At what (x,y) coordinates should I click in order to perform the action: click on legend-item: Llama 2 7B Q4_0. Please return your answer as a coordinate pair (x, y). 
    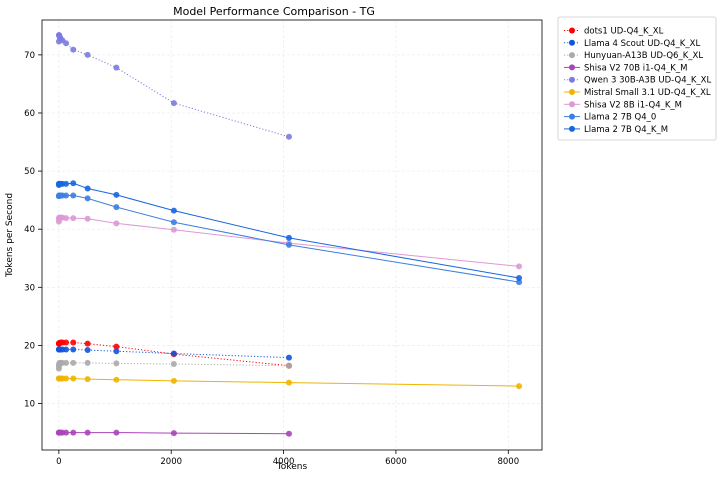
    Looking at the image, I should click on (610, 118).